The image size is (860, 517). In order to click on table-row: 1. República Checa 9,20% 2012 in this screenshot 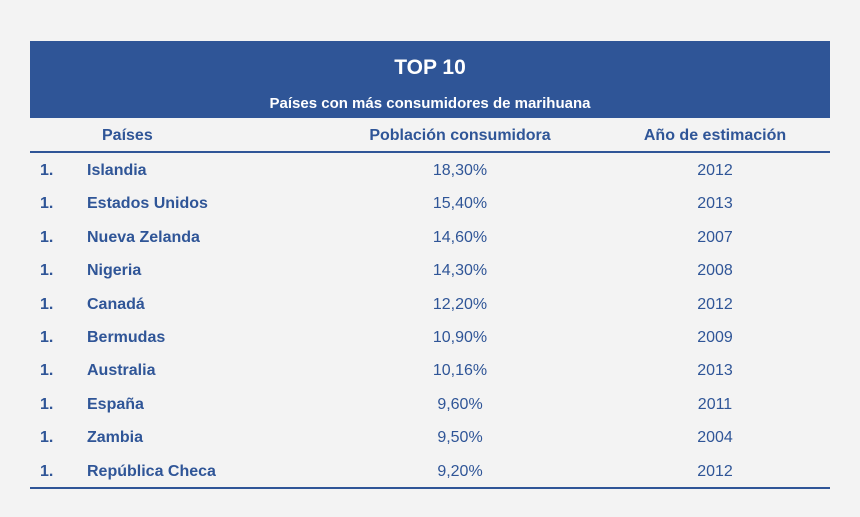, I will do `click(430, 470)`.